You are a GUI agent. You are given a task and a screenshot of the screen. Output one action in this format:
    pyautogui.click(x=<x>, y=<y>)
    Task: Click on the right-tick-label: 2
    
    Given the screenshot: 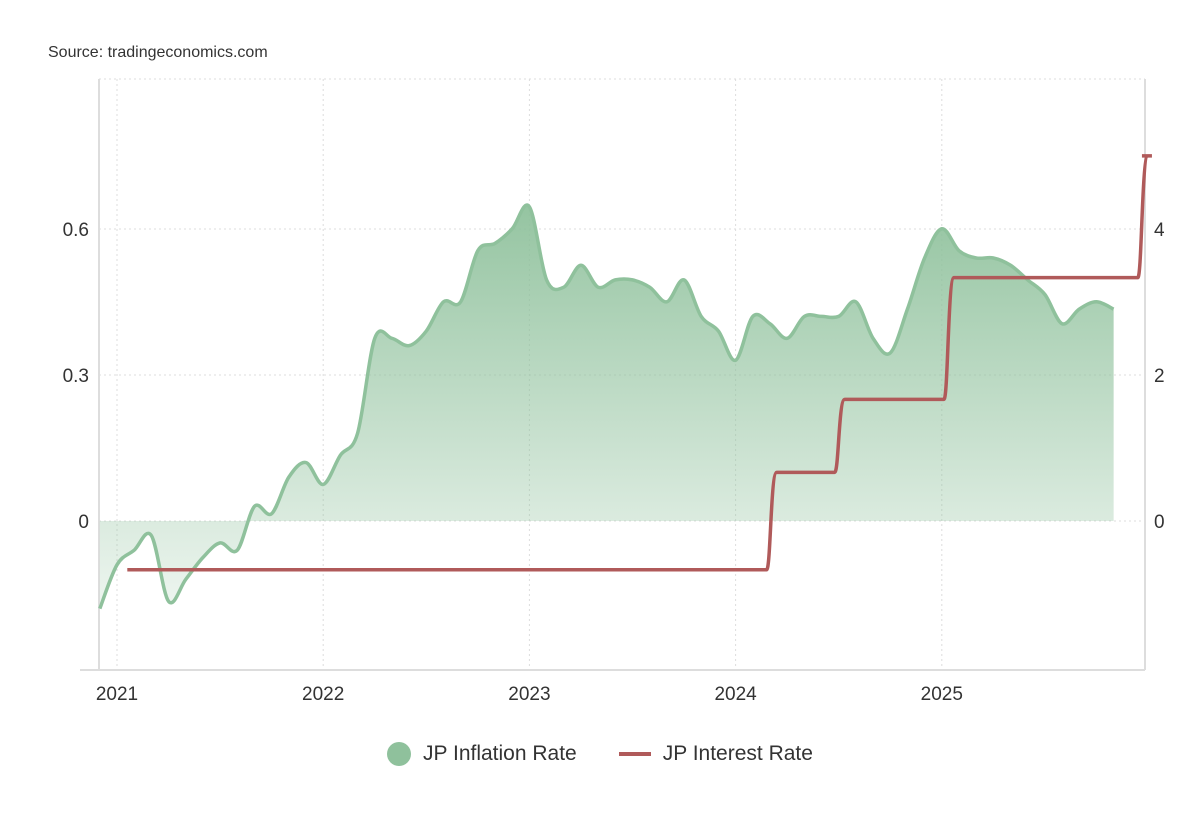 What is the action you would take?
    pyautogui.click(x=1159, y=376)
    